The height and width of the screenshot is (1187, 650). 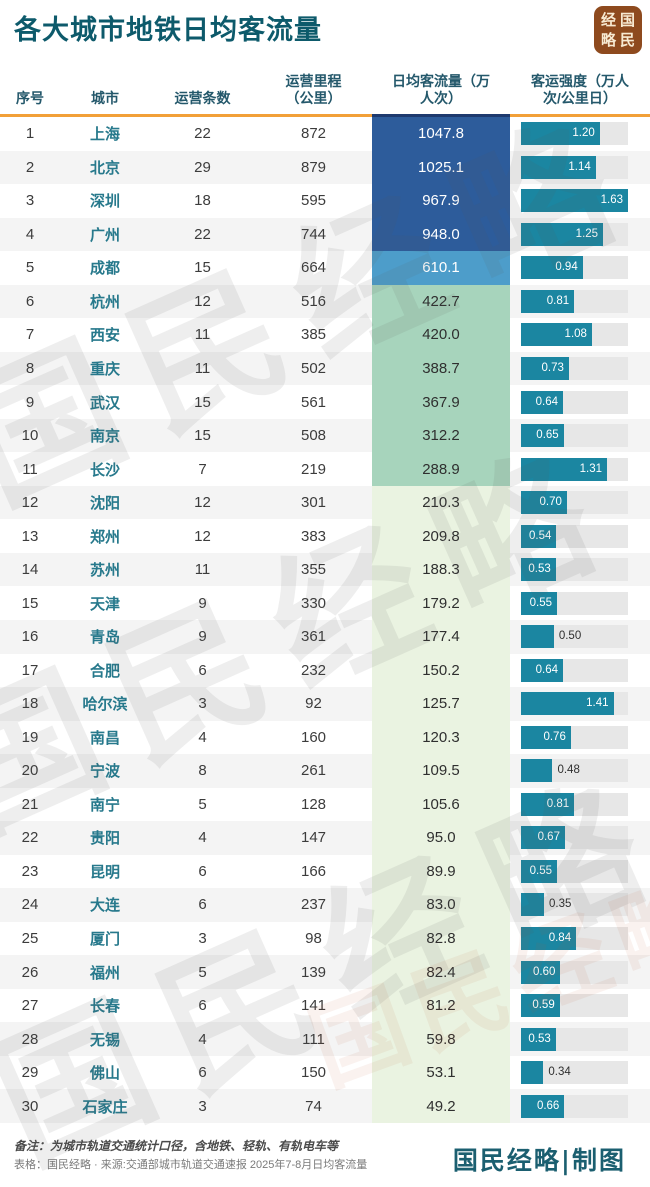 I want to click on table-row: 29 佛山 6 150 53.1 0.34, so click(x=325, y=1072).